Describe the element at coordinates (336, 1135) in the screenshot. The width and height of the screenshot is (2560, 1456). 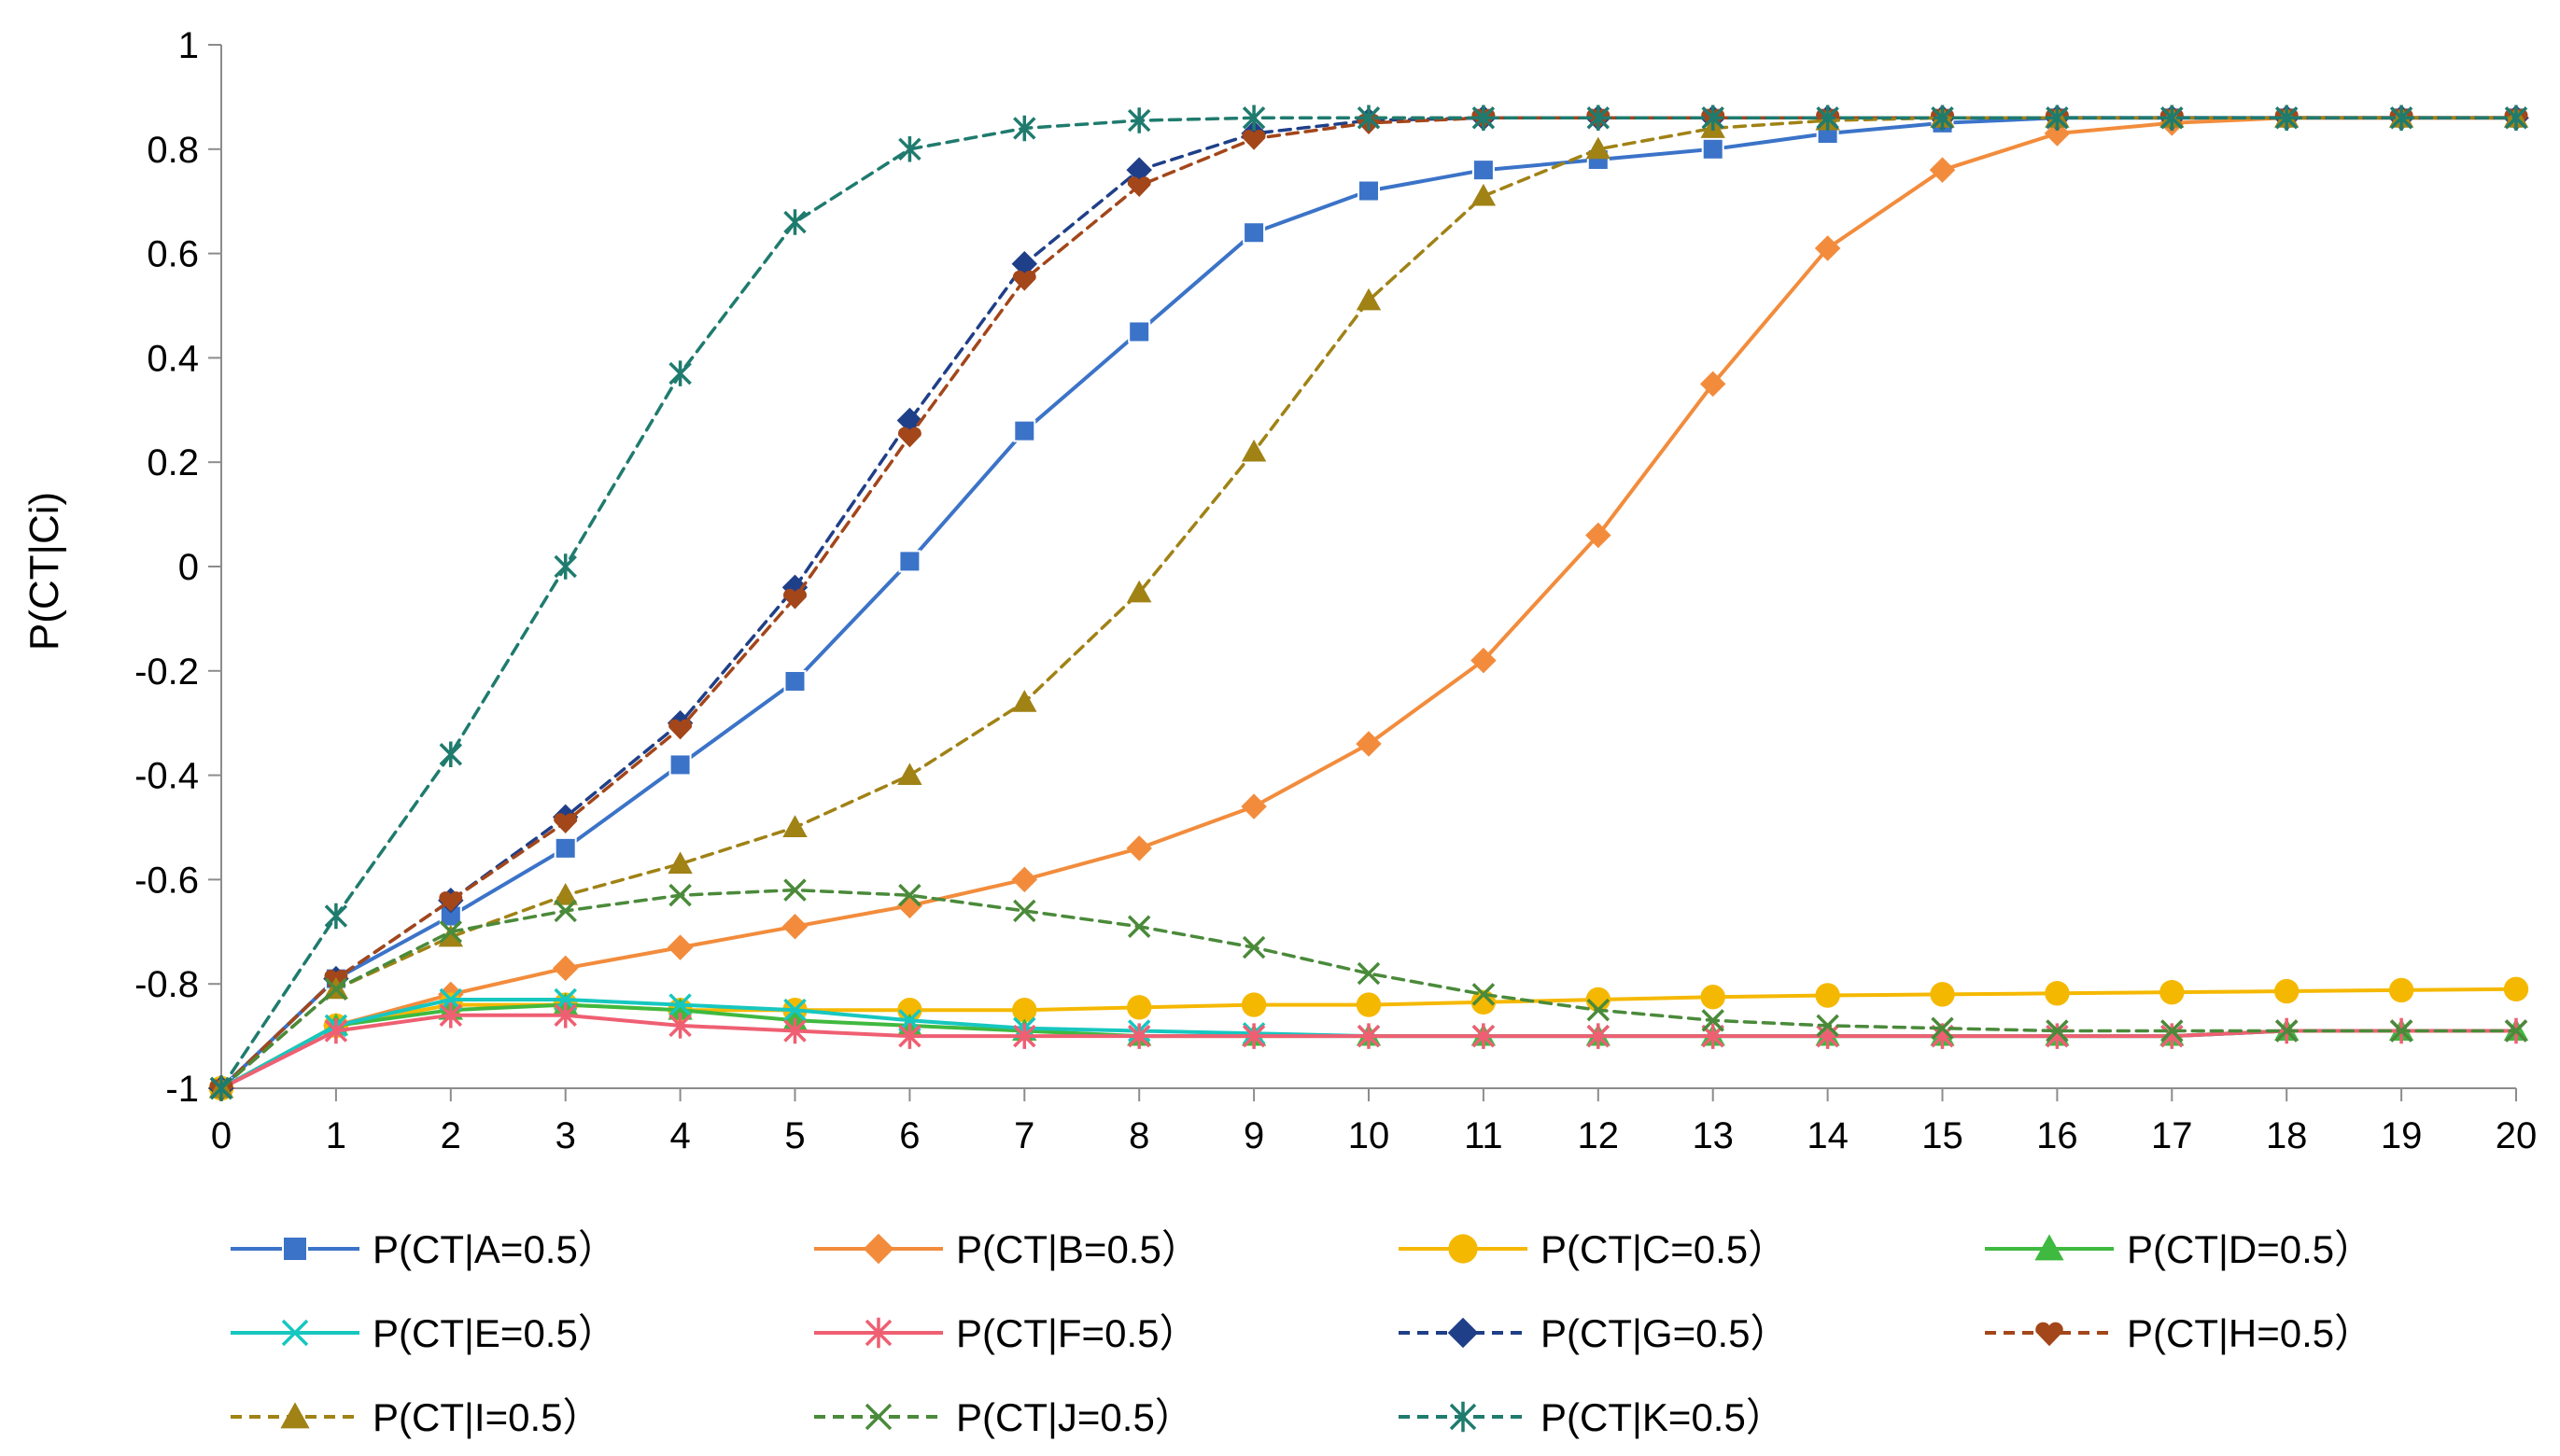
I see `x-tick-label: 1` at that location.